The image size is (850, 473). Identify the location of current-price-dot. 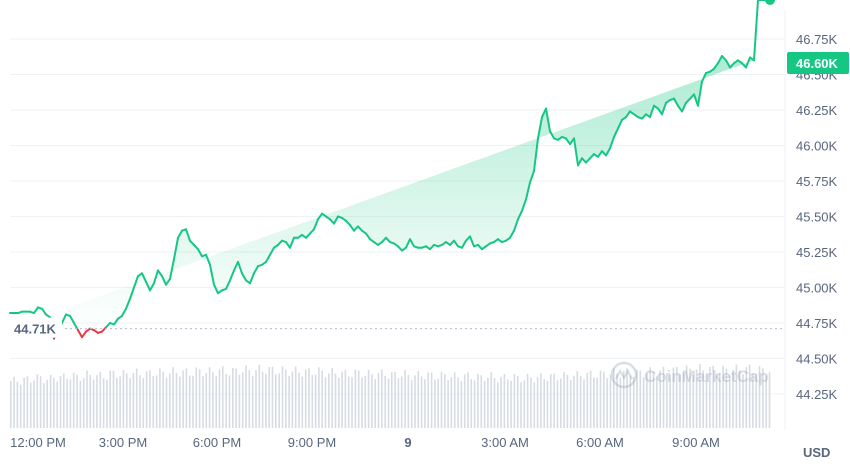
(770, 2).